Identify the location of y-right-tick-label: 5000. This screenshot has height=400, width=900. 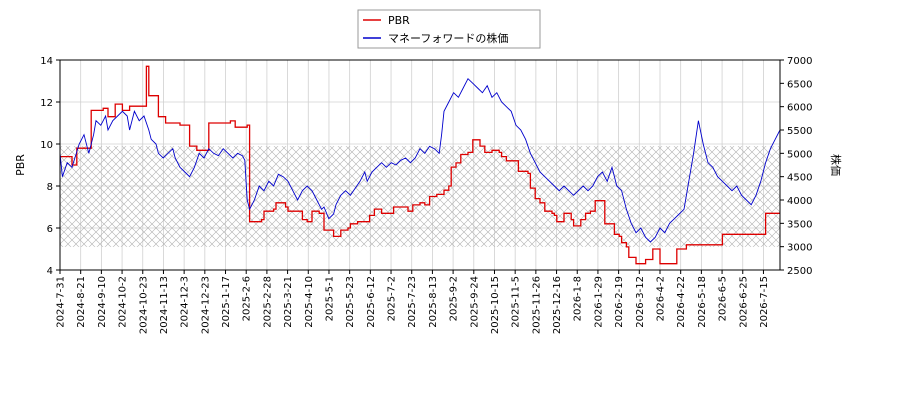
(799, 154).